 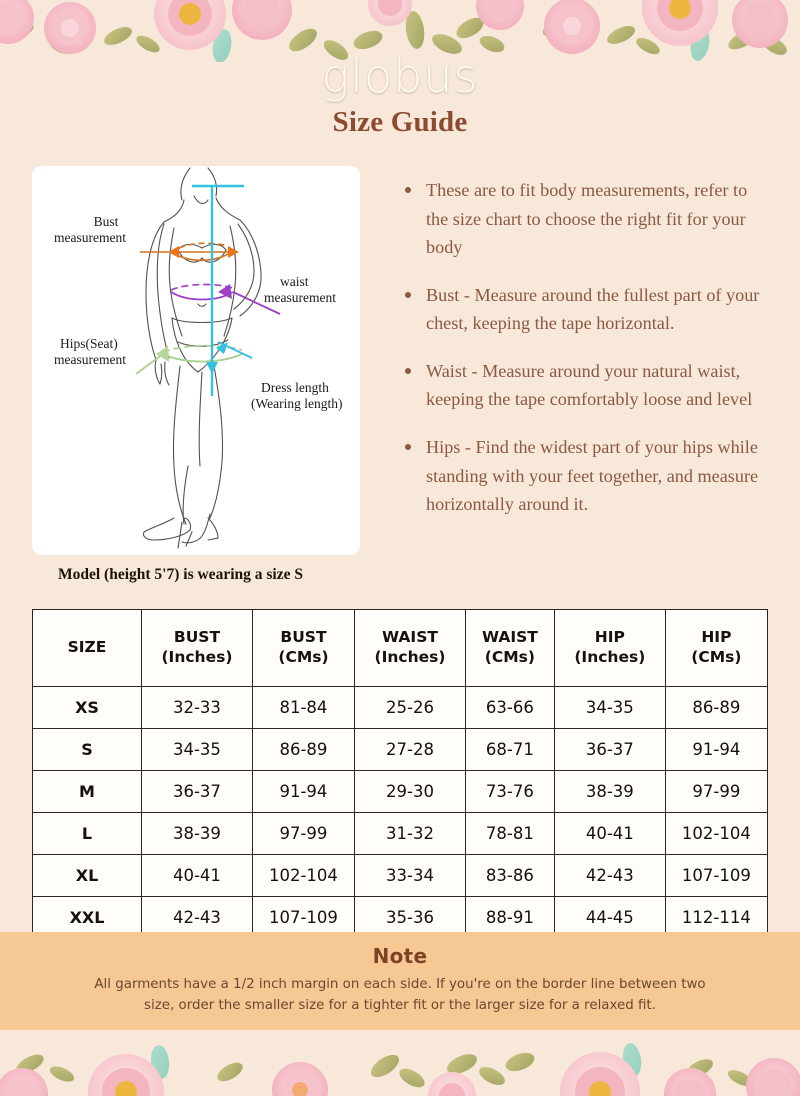 I want to click on model-caption: Model (height 5'7) is wearing a size S, so click(x=180, y=574).